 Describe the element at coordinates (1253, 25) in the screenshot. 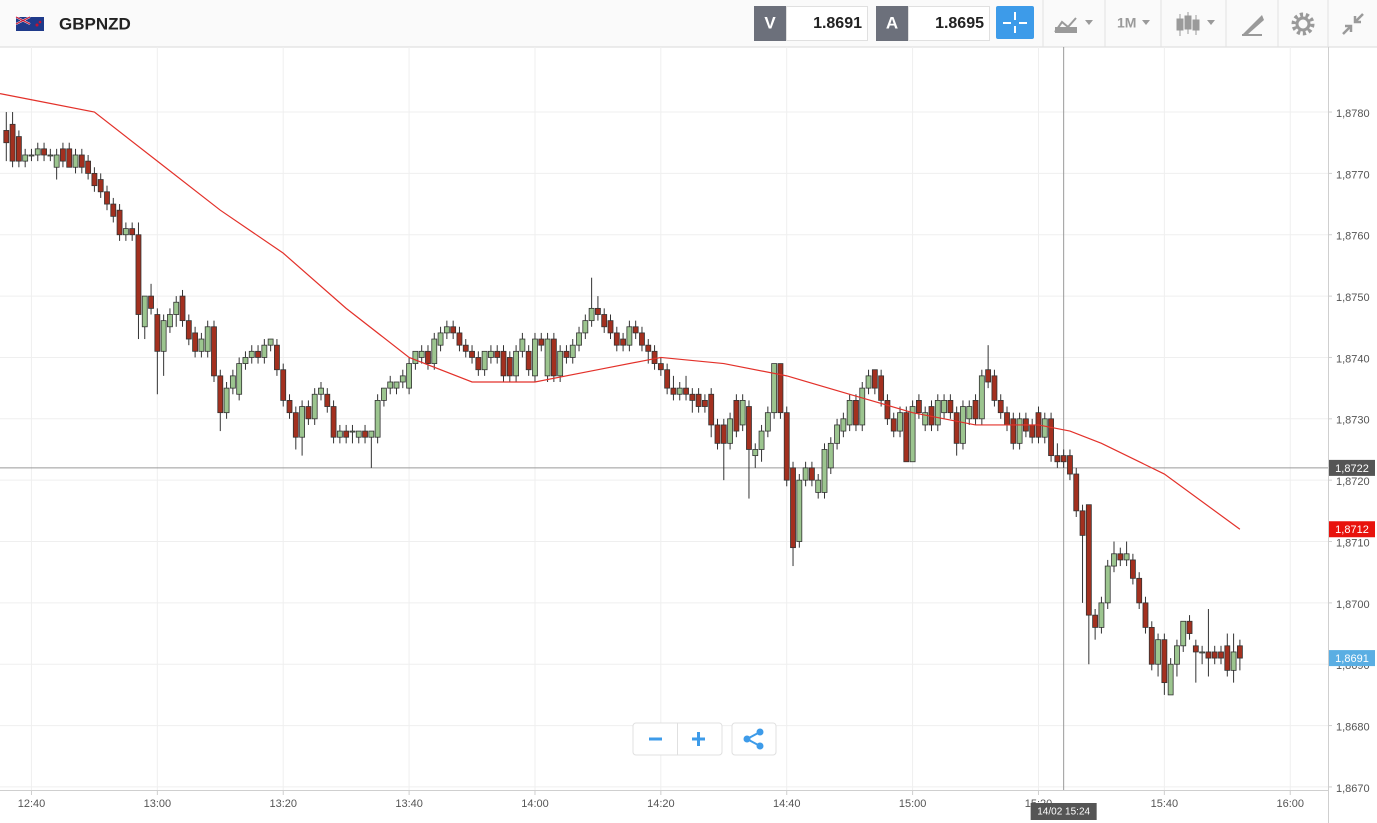

I see `draw-button` at that location.